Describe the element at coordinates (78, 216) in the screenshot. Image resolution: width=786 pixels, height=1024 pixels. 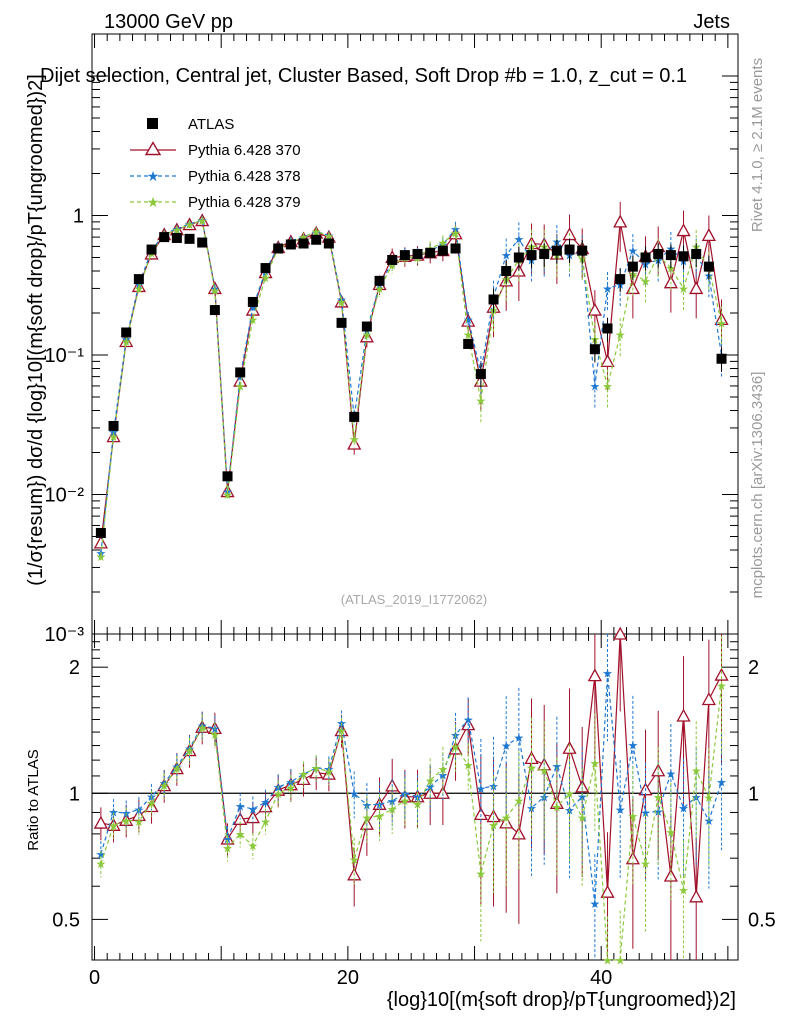
I see `y-tick-label-main: 1` at that location.